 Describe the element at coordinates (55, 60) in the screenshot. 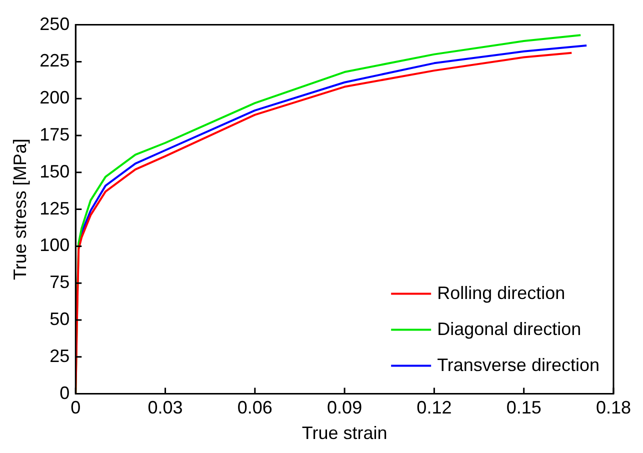

I see `y-tick-label: 225` at that location.